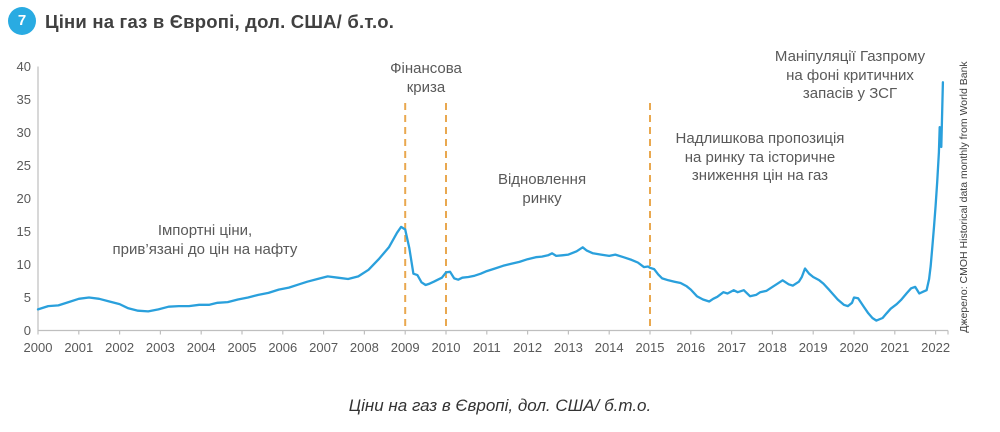 This screenshot has height=432, width=1000. Describe the element at coordinates (27, 330) in the screenshot. I see `y-tick-label: 0` at that location.